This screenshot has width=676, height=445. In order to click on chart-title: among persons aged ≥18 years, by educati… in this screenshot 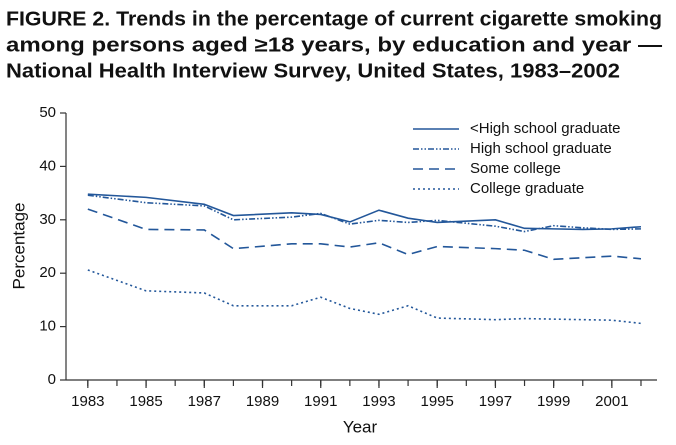, I will do `click(334, 45)`.